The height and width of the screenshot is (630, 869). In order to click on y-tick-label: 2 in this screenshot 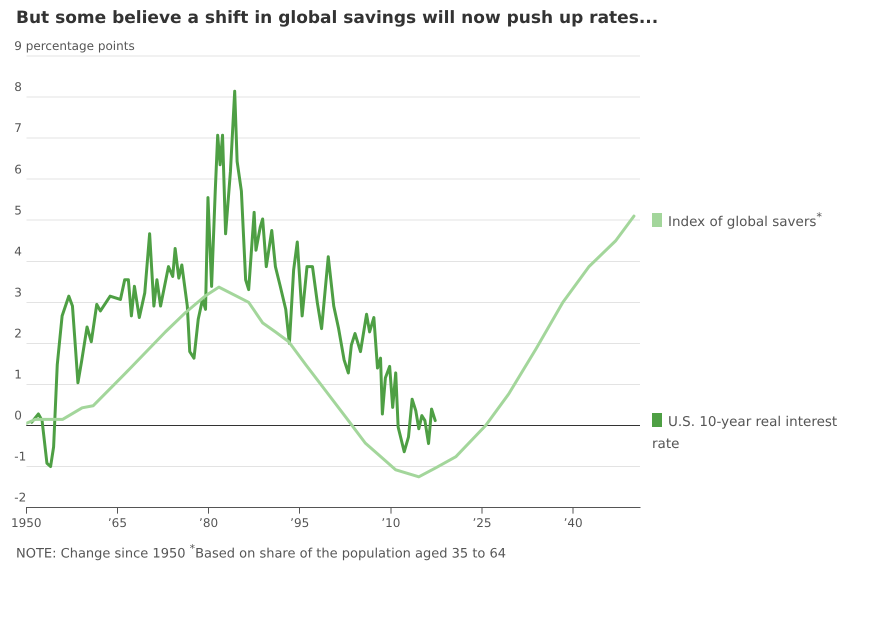, I will do `click(18, 333)`.